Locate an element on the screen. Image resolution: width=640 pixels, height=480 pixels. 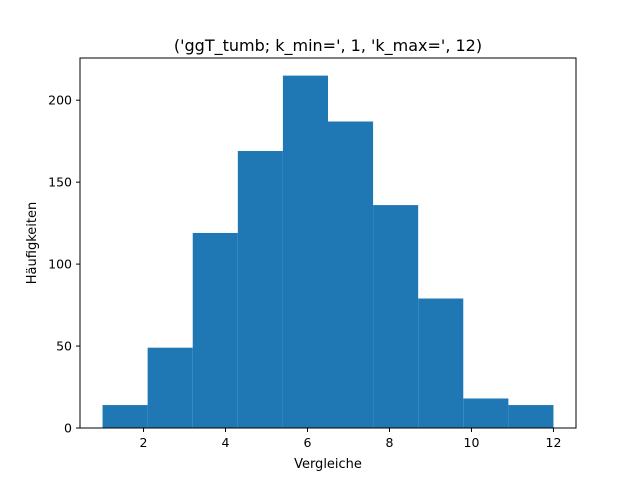
y-tick-label: 50 is located at coordinates (64, 346).